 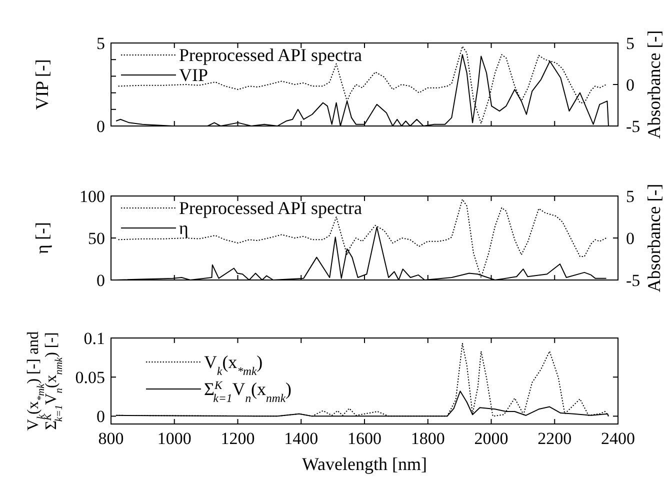 I want to click on x-tick-label: 2000, so click(x=491, y=438).